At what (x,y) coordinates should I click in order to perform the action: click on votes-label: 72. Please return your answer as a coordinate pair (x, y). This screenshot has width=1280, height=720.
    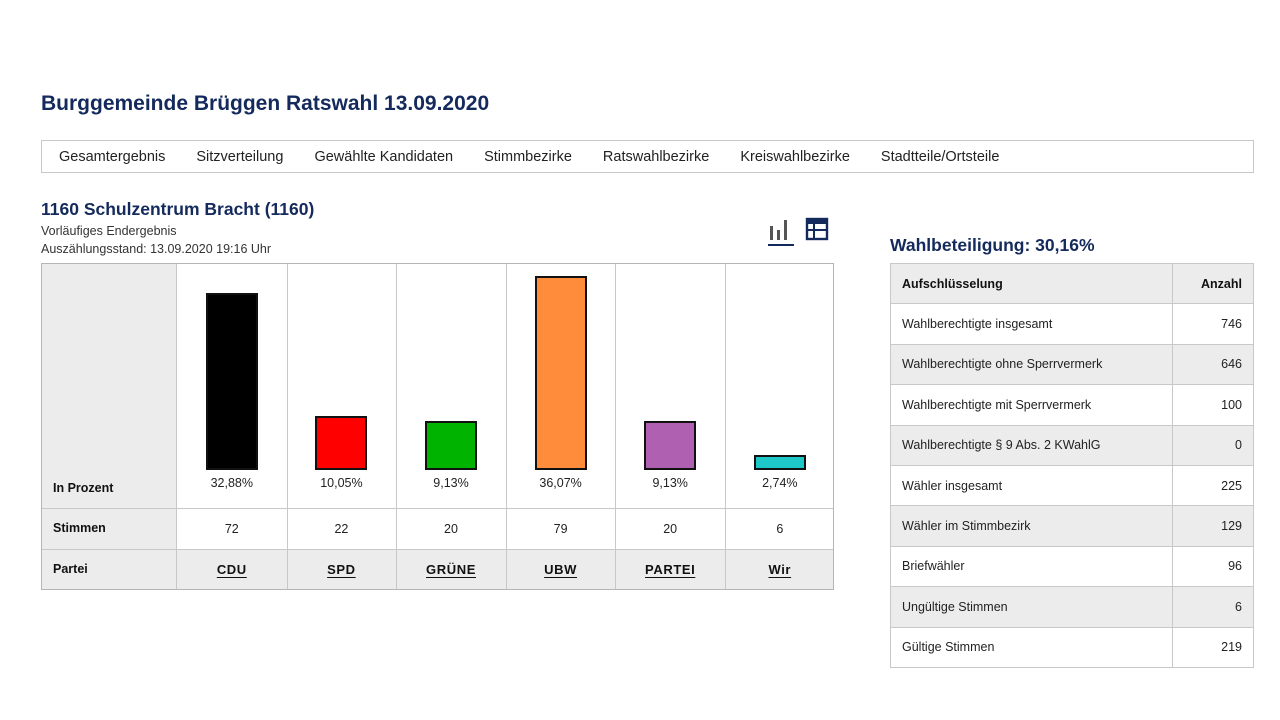
    Looking at the image, I should click on (231, 529).